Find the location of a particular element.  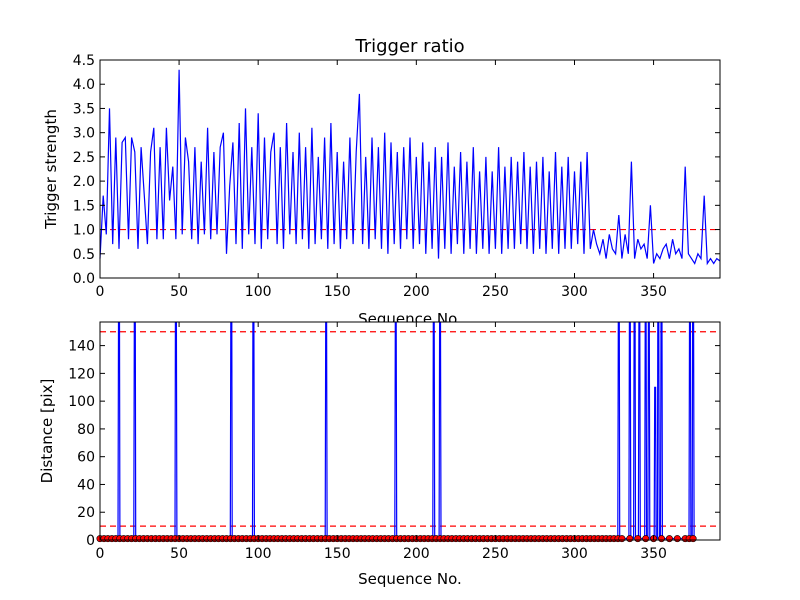

y-tick-label: 0 is located at coordinates (90, 541).